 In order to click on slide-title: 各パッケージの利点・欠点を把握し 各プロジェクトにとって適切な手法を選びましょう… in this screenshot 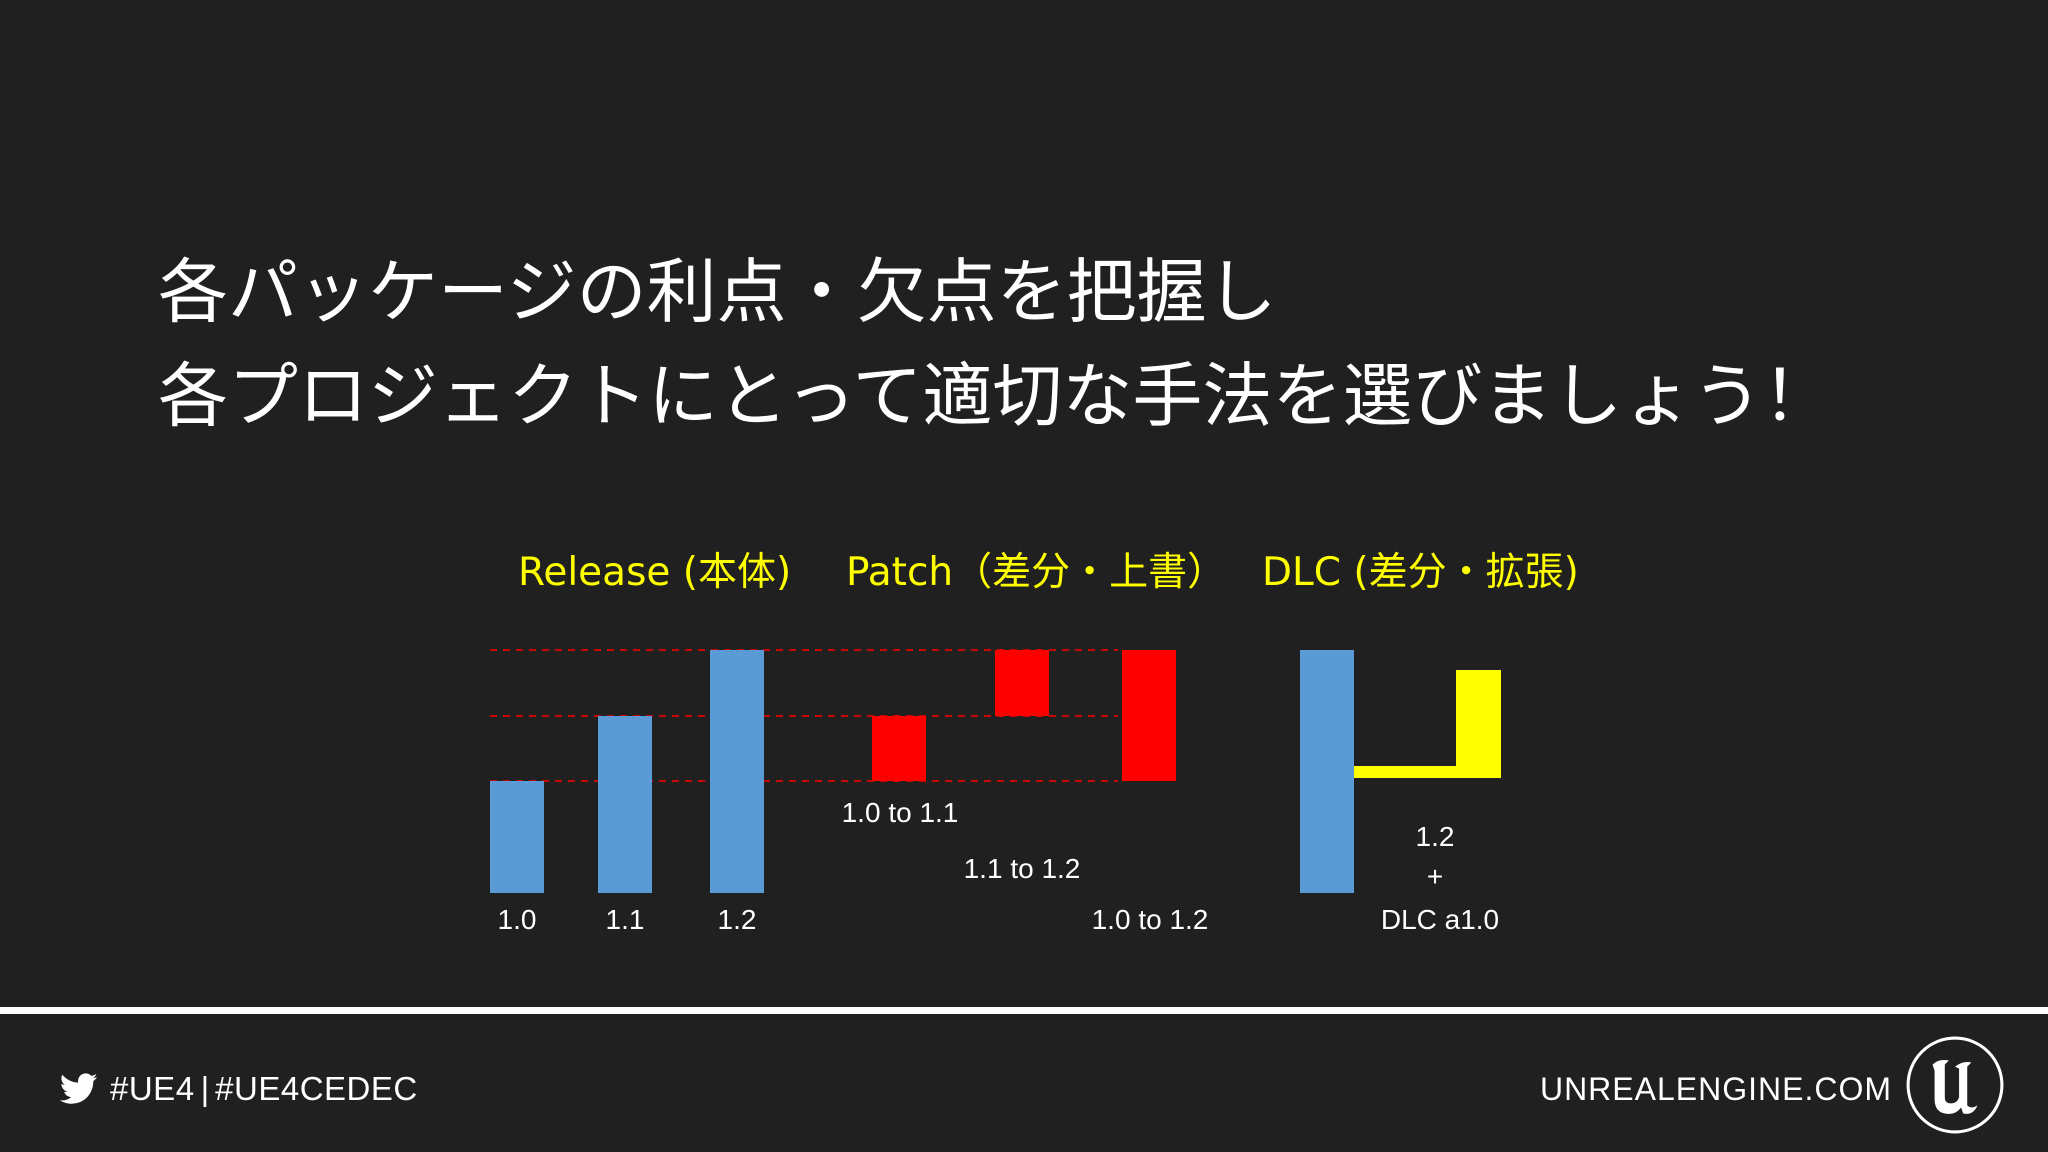, I will do `click(995, 344)`.